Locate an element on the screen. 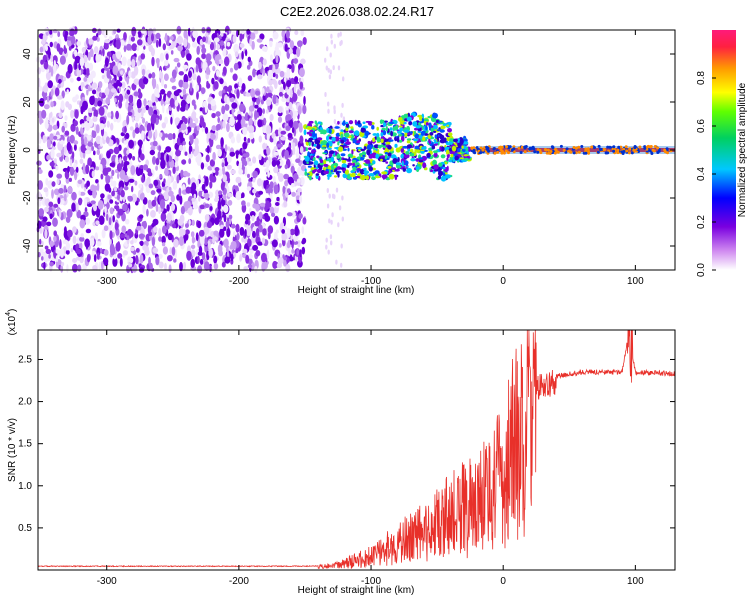  x-tick-label: 100 is located at coordinates (635, 581).